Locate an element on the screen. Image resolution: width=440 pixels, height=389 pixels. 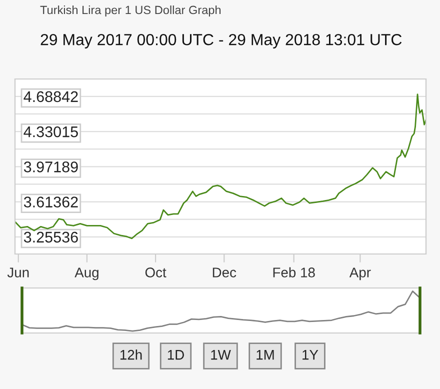
y-tick-label: 3.97189 is located at coordinates (51, 167).